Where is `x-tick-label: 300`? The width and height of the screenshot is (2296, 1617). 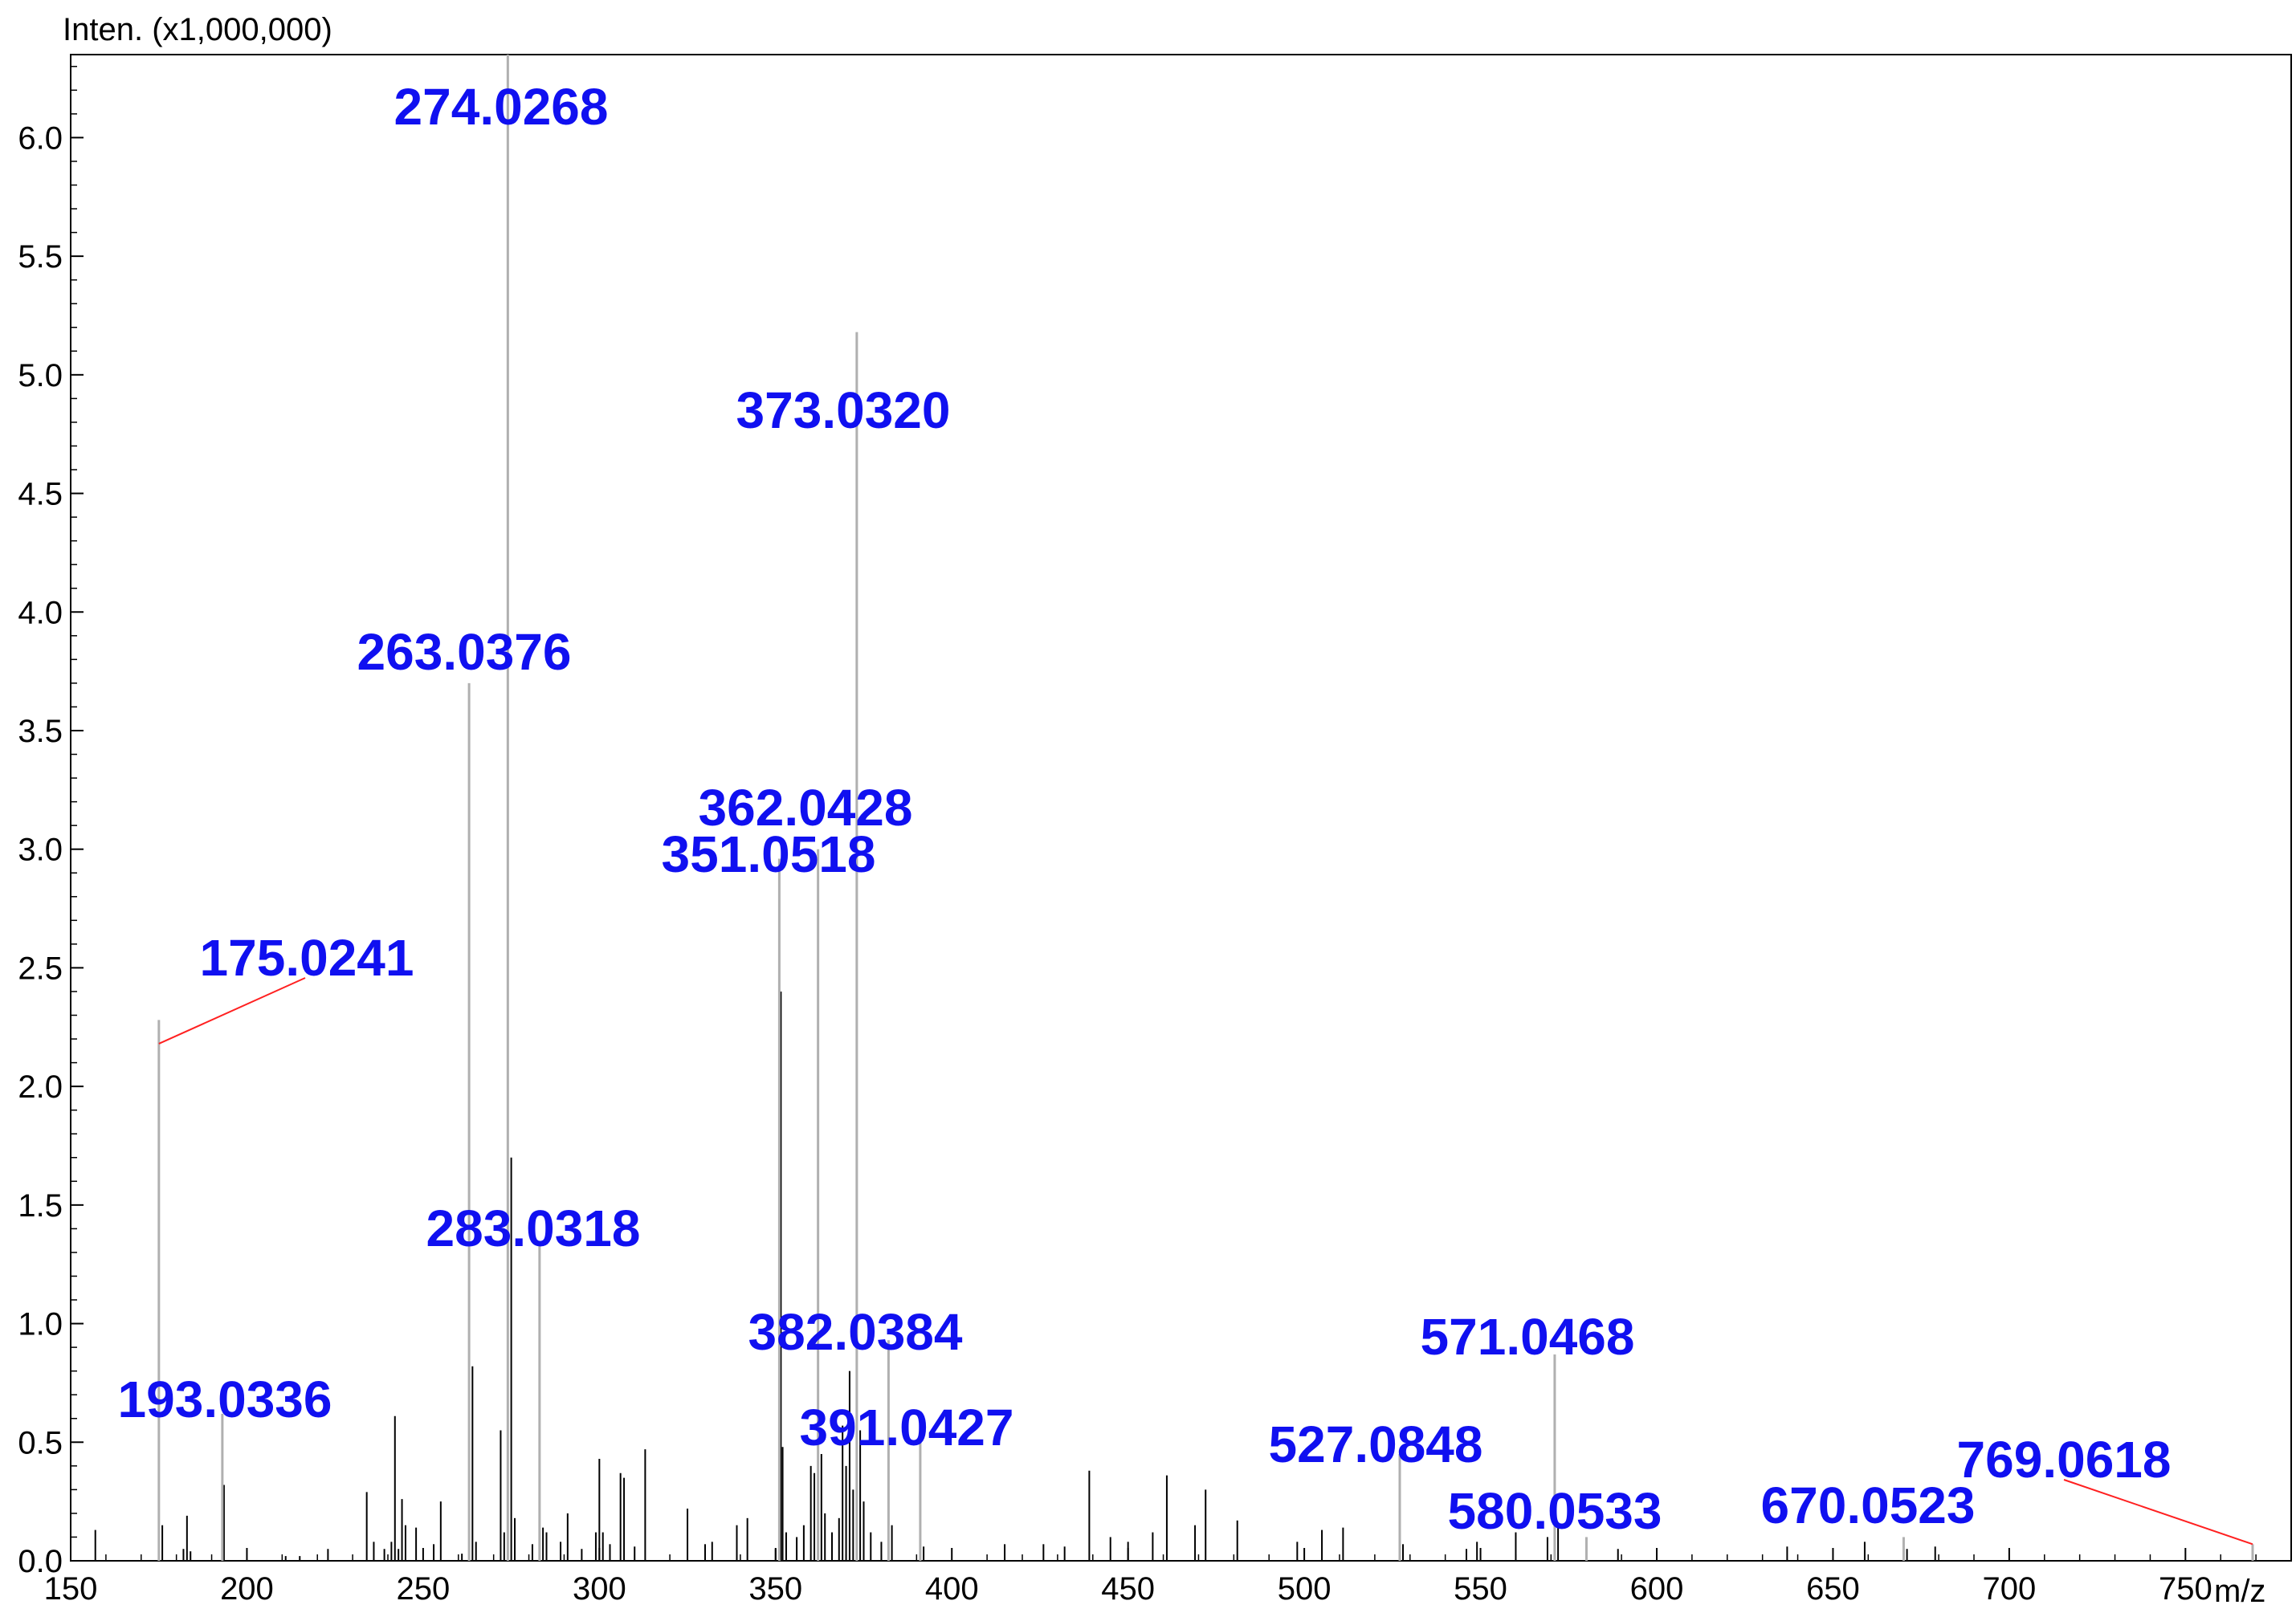
x-tick-label: 300 is located at coordinates (599, 1589).